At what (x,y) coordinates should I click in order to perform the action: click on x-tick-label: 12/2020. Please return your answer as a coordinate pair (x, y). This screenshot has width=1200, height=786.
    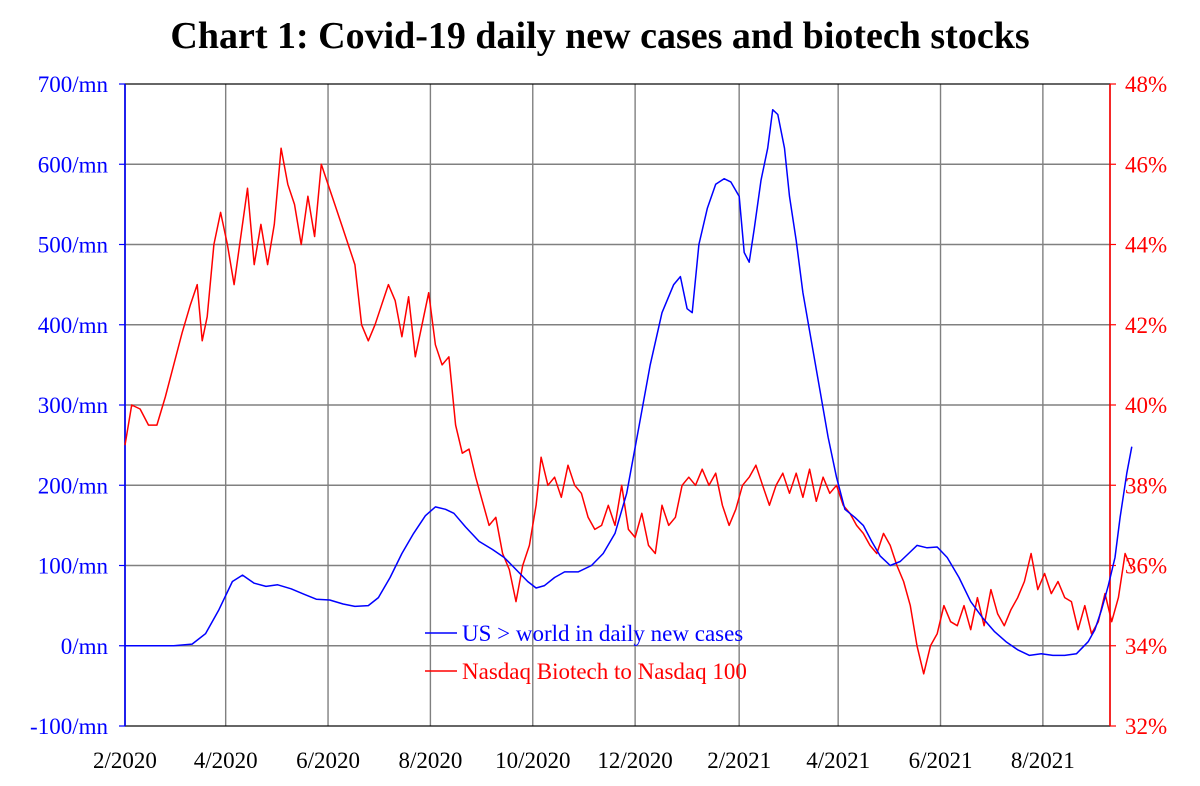
    Looking at the image, I should click on (634, 760).